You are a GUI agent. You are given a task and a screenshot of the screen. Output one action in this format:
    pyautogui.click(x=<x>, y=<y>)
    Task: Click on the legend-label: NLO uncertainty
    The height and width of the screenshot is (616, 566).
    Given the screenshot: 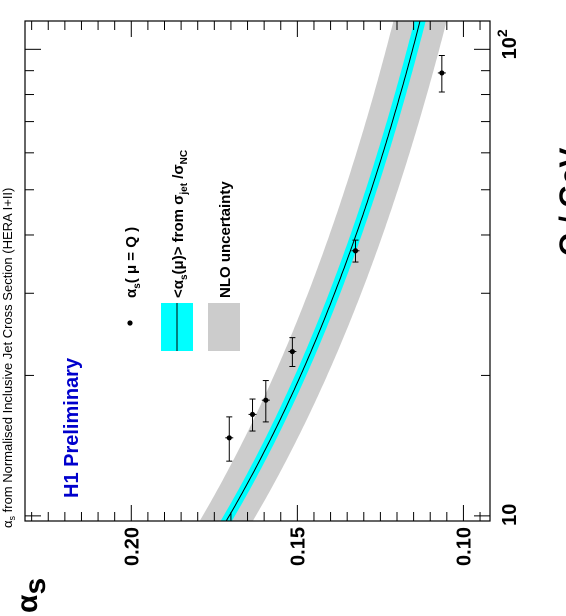 What is the action you would take?
    pyautogui.click(x=225, y=239)
    